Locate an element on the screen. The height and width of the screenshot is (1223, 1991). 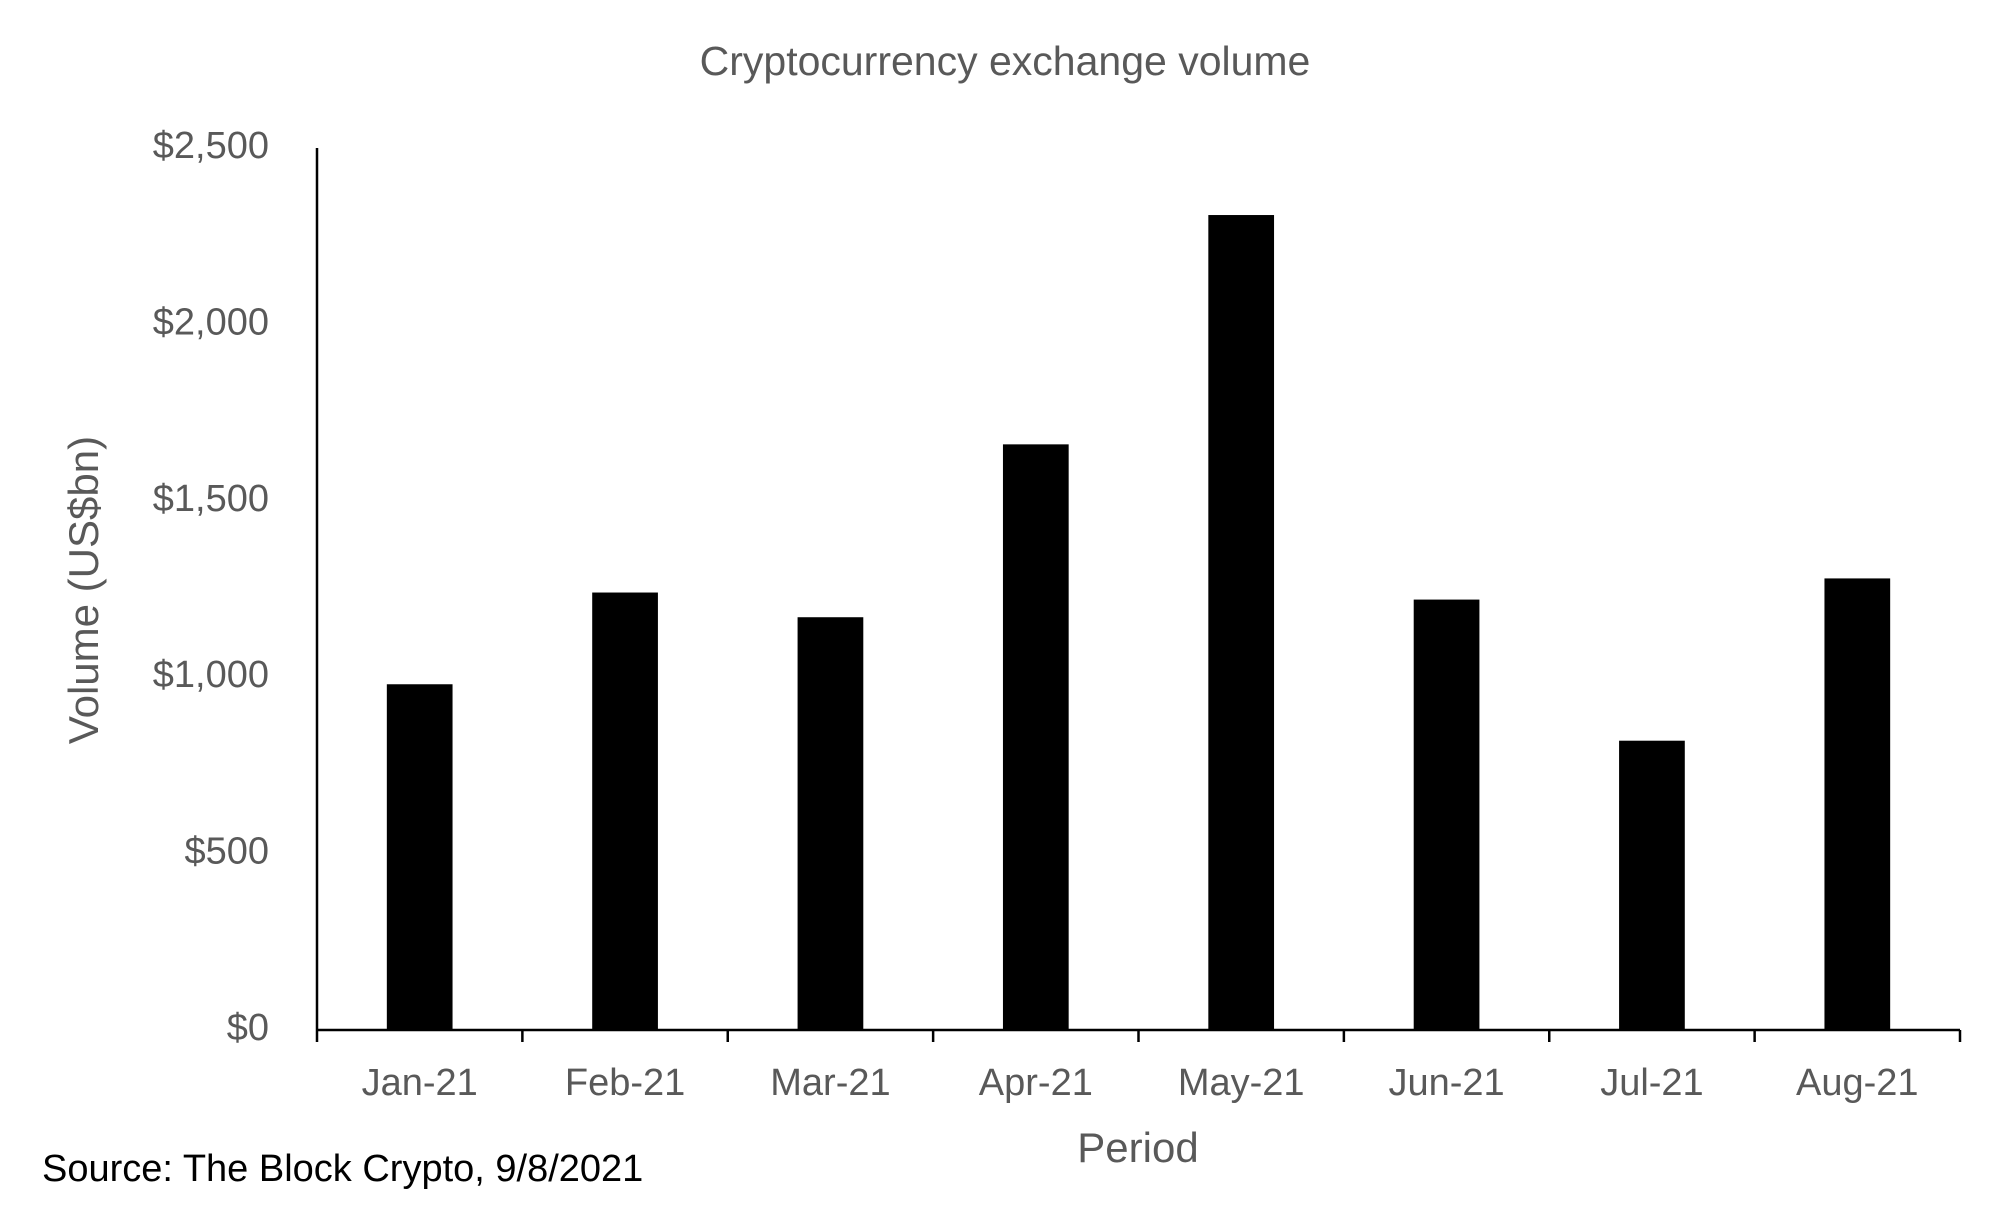
x-tick-label: Jun-21 is located at coordinates (1446, 1083).